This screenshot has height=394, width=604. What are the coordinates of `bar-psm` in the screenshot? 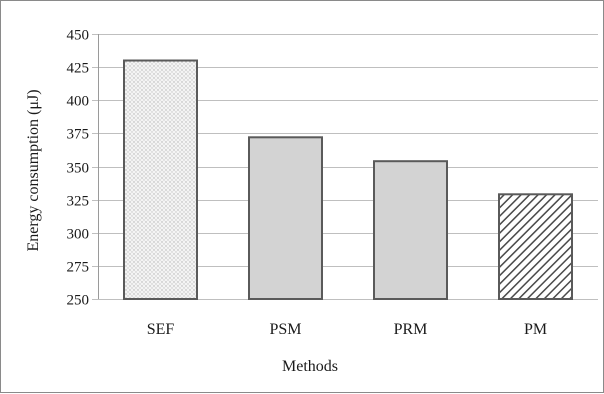 It's located at (285, 218).